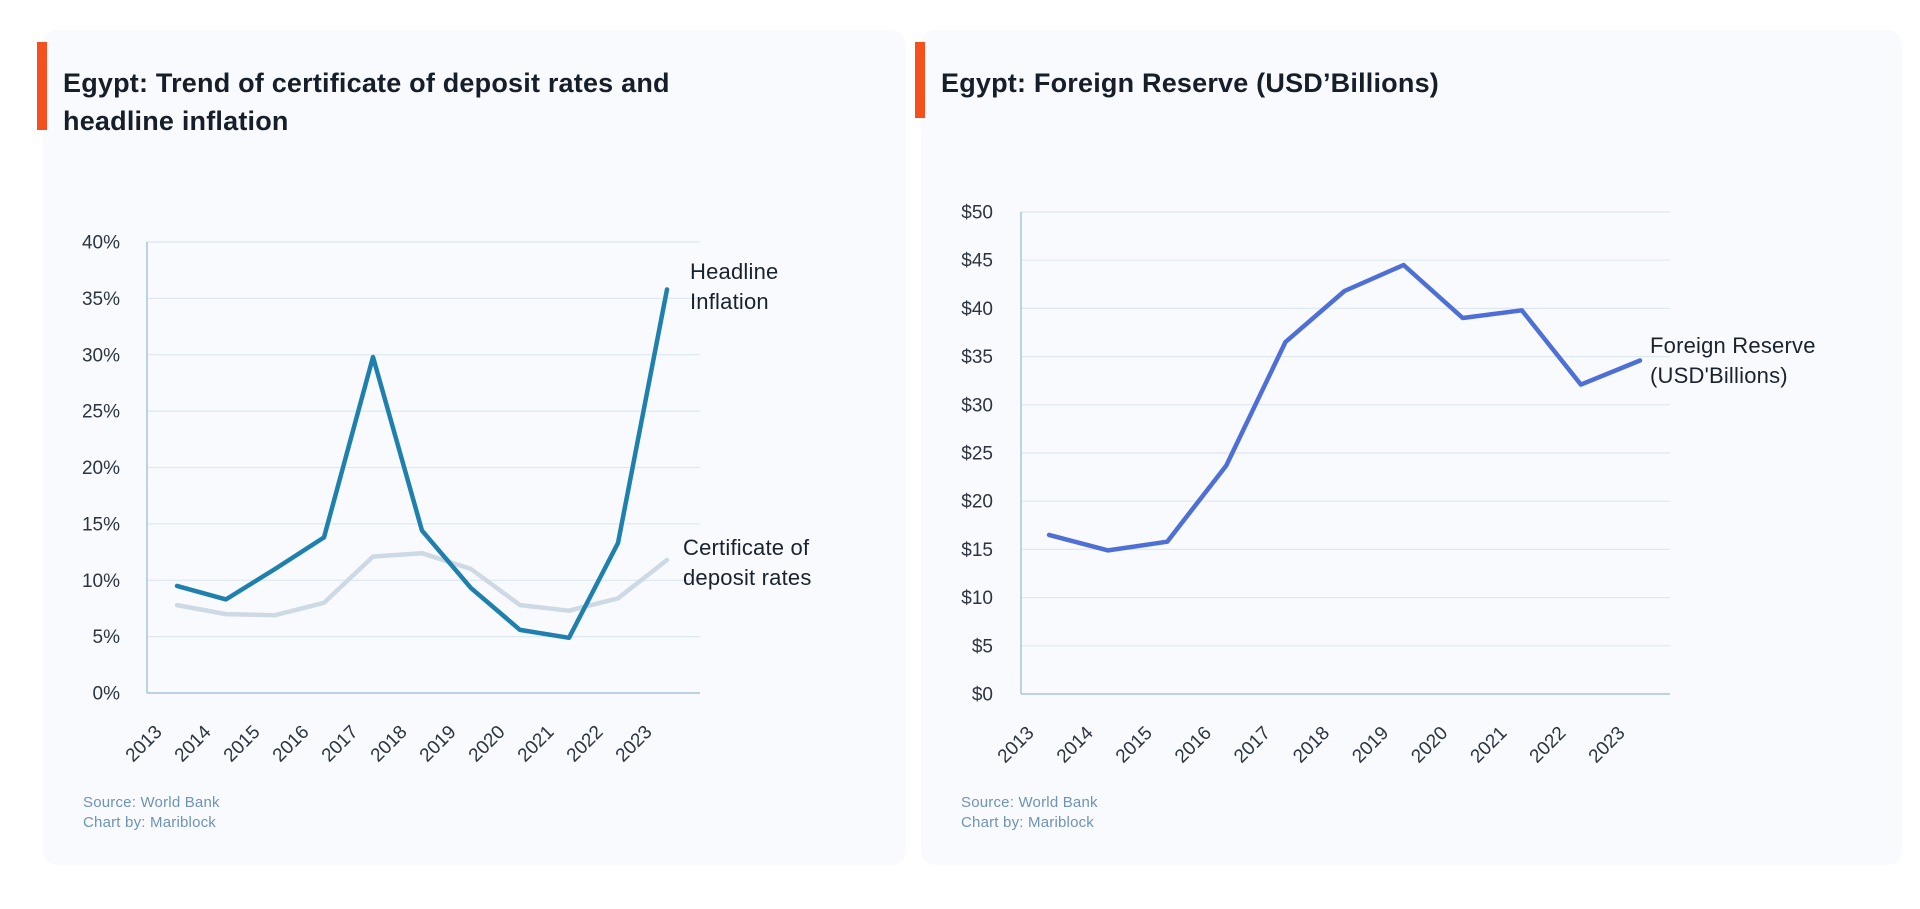 This screenshot has height=909, width=1920. What do you see at coordinates (150, 822) in the screenshot?
I see `left-chart-credit-line: Chart by: Mariblock` at bounding box center [150, 822].